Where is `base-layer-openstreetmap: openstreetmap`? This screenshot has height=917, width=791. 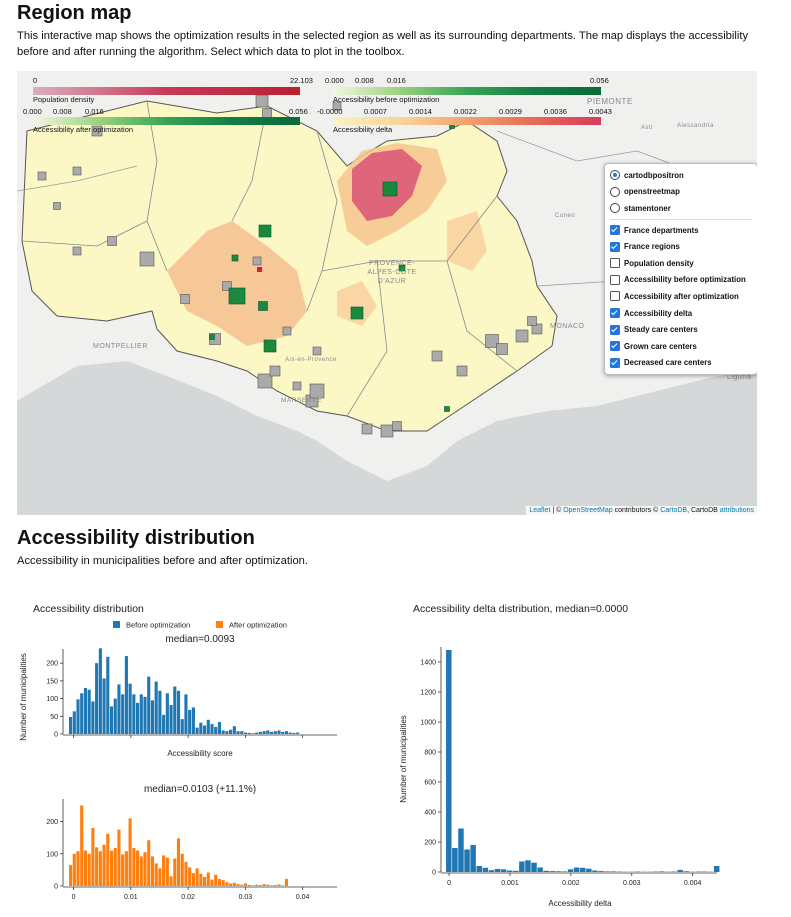 base-layer-openstreetmap: openstreetmap is located at coordinates (681, 192).